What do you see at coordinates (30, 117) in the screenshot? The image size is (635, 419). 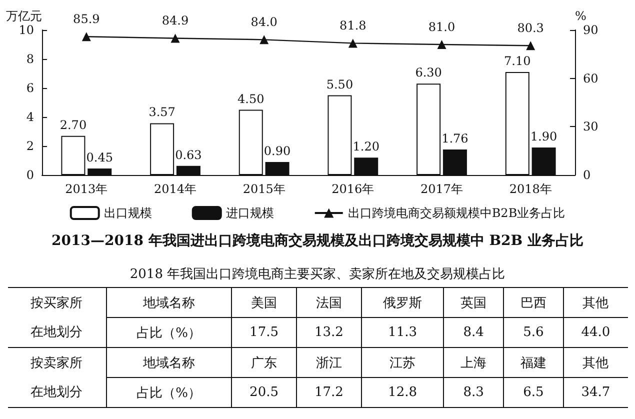 I see `y-tick-label: 4` at bounding box center [30, 117].